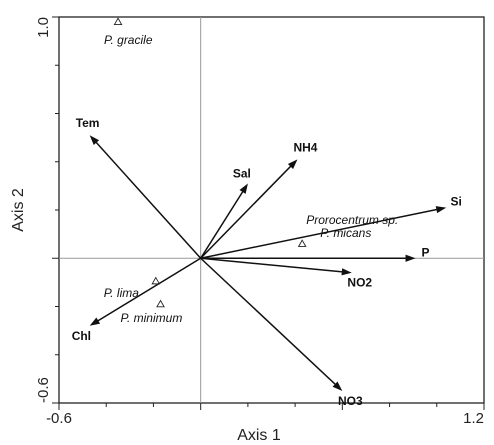 This screenshot has height=445, width=494. Describe the element at coordinates (473, 418) in the screenshot. I see `x-tick-label-max: 1.2` at that location.